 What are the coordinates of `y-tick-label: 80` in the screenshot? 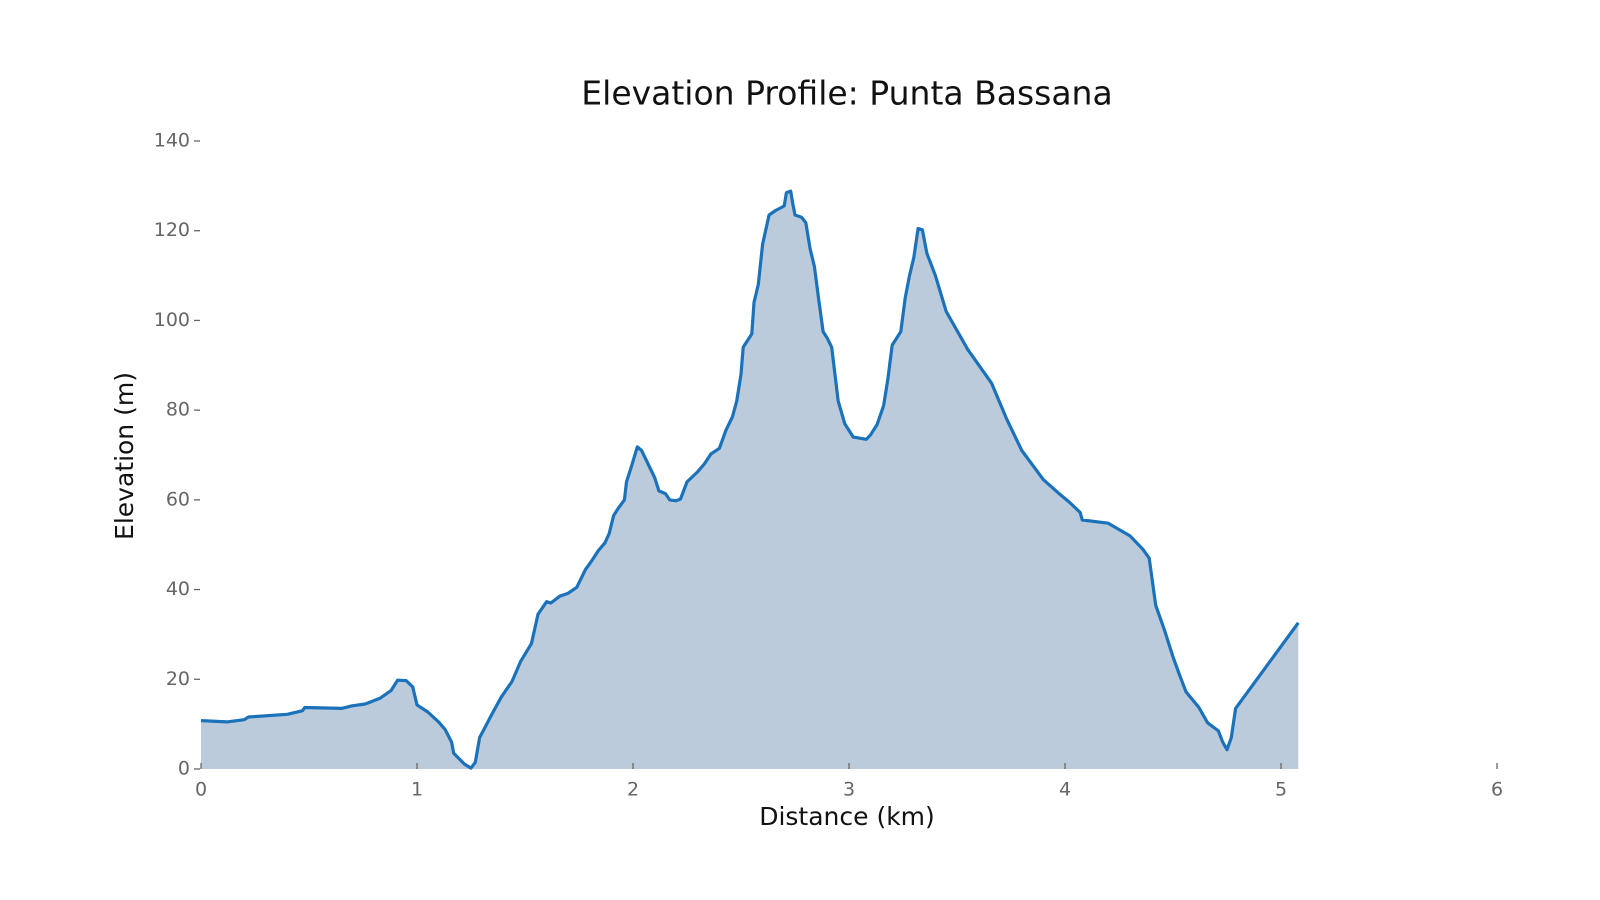 It's located at (178, 410).